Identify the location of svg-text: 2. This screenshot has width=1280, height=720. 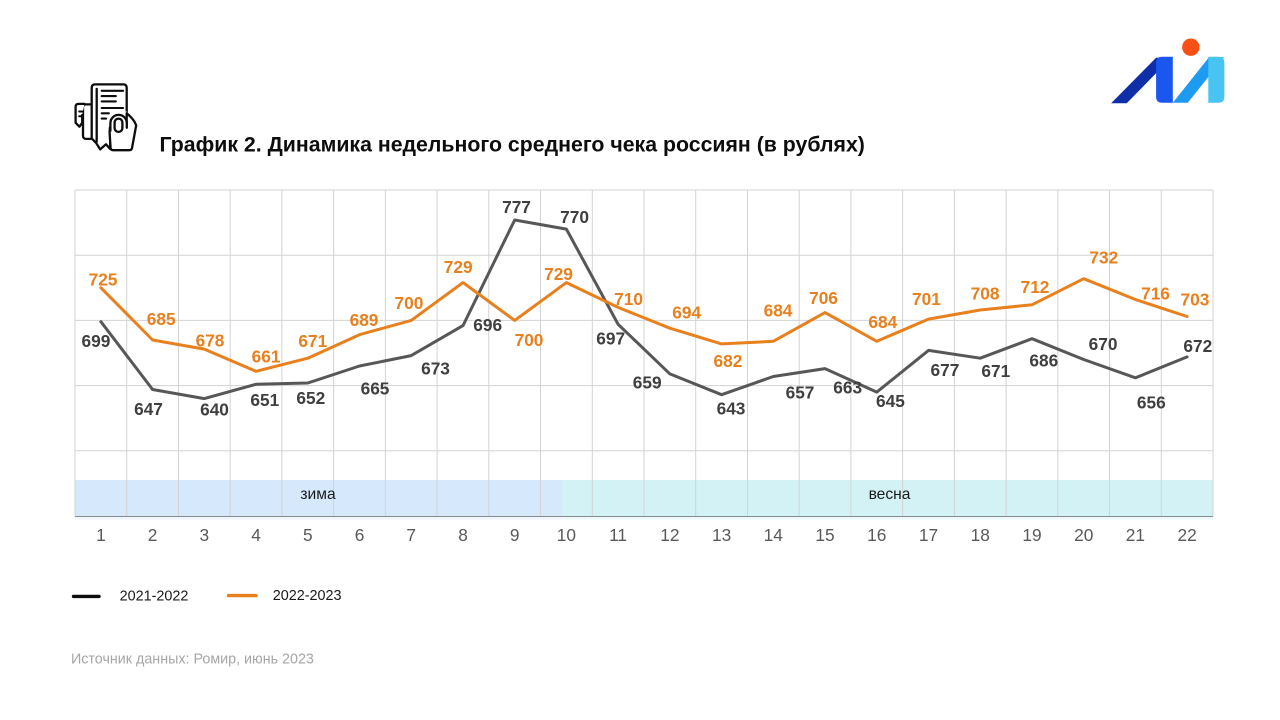
(153, 535).